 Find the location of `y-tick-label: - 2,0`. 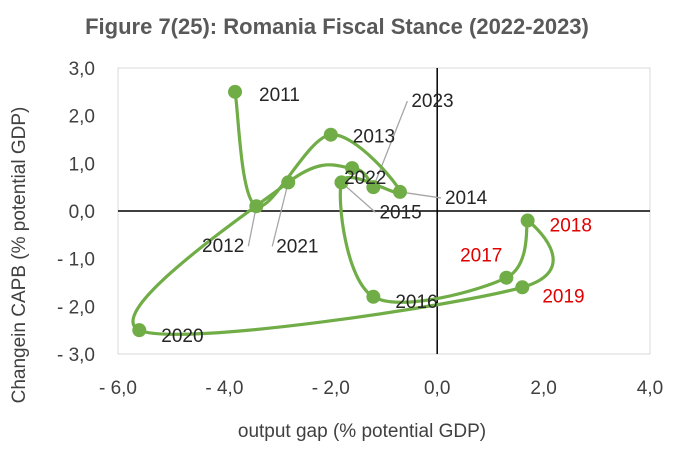

y-tick-label: - 2,0 is located at coordinates (76, 307).